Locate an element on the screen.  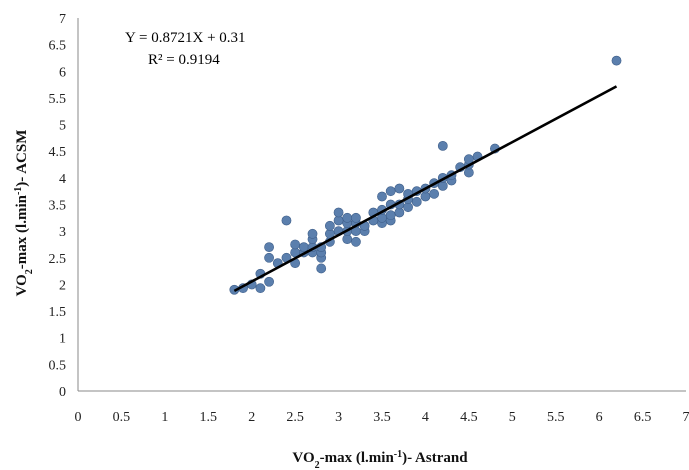
x-tick-label: 0 is located at coordinates (78, 417).